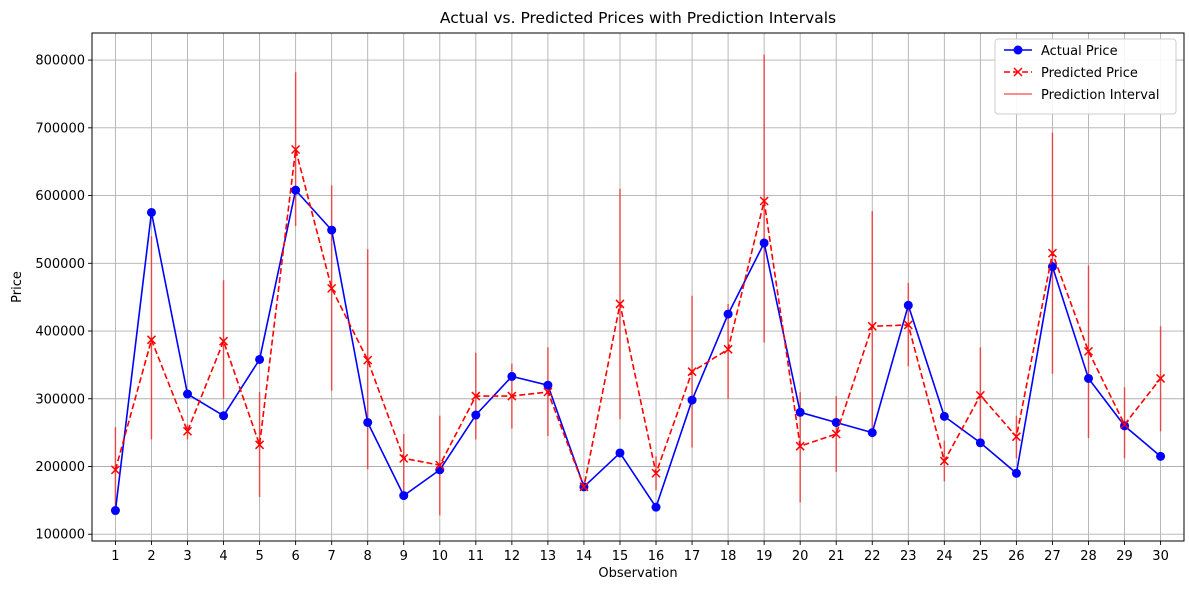 The image size is (1189, 590). What do you see at coordinates (1079, 51) in the screenshot?
I see `legend-actual-label: Actual Price` at bounding box center [1079, 51].